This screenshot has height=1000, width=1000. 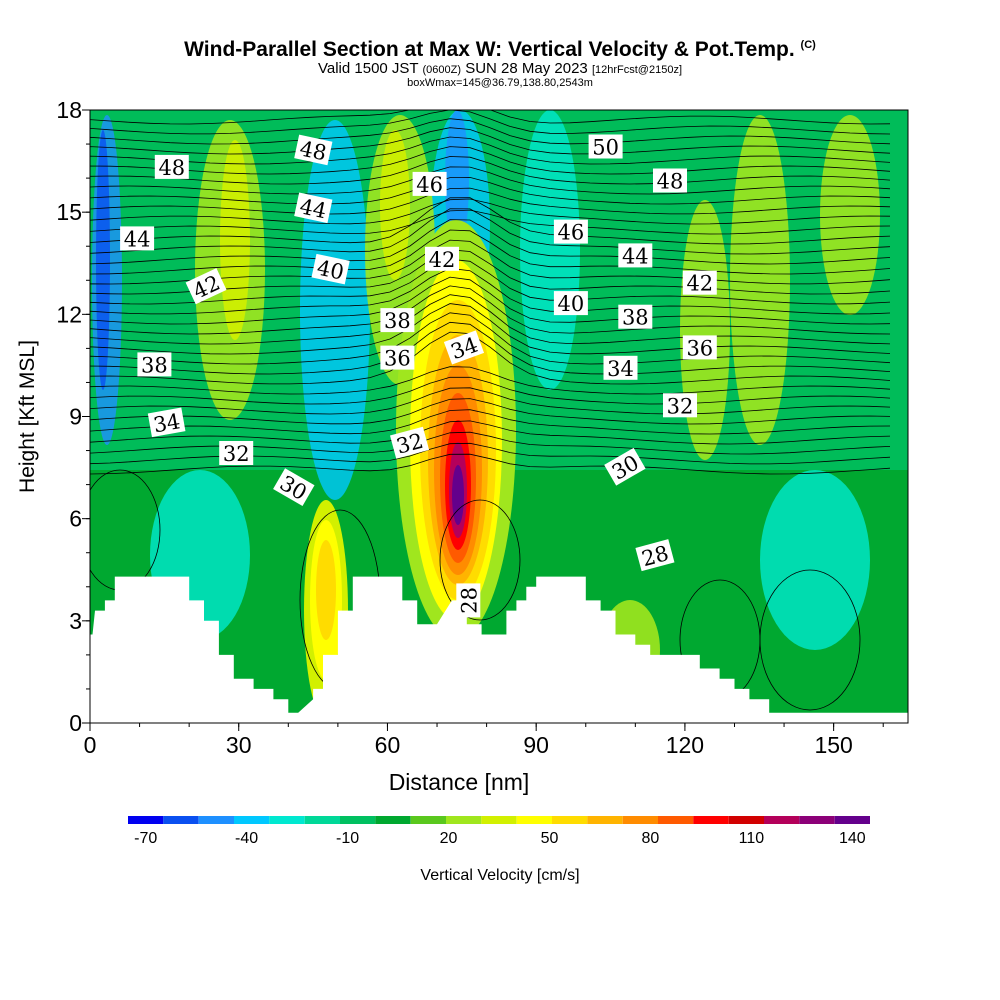 What do you see at coordinates (685, 745) in the screenshot?
I see `x-tick-label-4: 120` at bounding box center [685, 745].